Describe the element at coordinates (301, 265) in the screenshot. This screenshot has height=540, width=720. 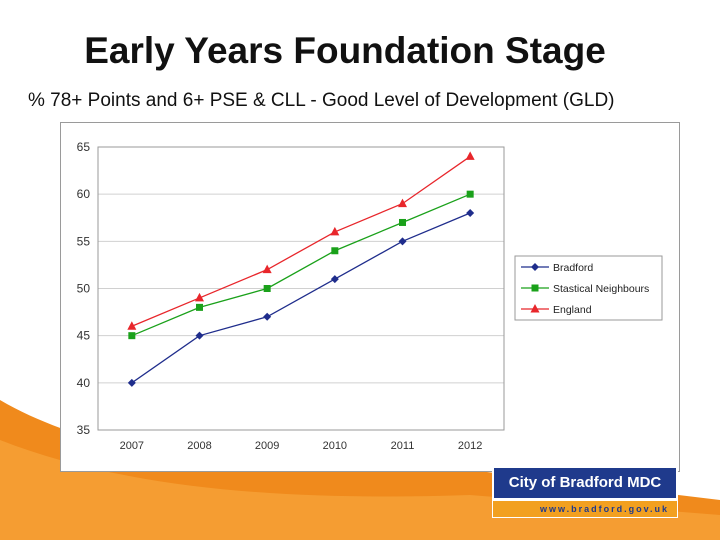
I see `series-line-stastical-neighbours` at that location.